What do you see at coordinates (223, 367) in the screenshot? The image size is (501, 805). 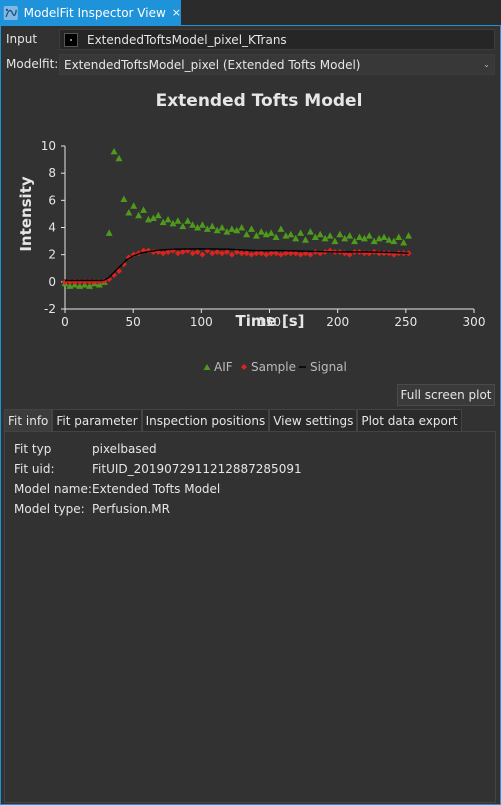 I see `legend-label: AIF` at bounding box center [223, 367].